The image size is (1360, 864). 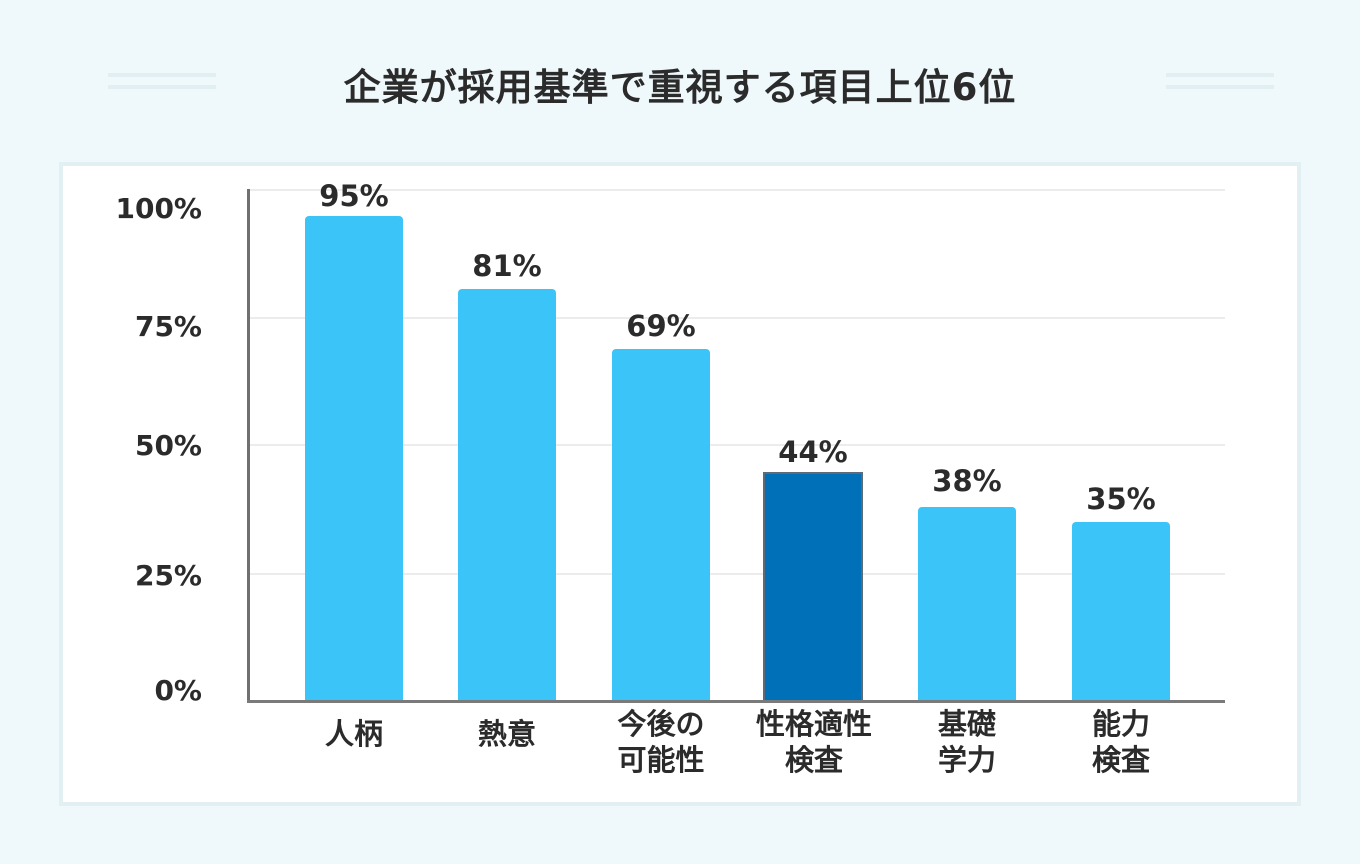 What do you see at coordinates (661, 326) in the screenshot?
I see `value-label: 69%` at bounding box center [661, 326].